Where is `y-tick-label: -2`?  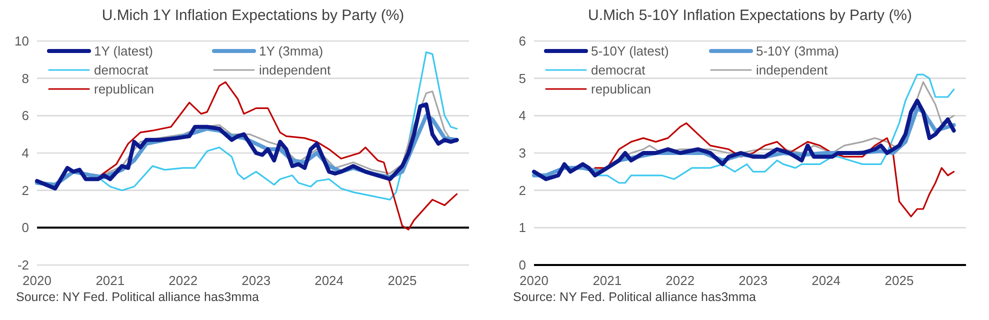 y-tick-label: -2 is located at coordinates (23, 265).